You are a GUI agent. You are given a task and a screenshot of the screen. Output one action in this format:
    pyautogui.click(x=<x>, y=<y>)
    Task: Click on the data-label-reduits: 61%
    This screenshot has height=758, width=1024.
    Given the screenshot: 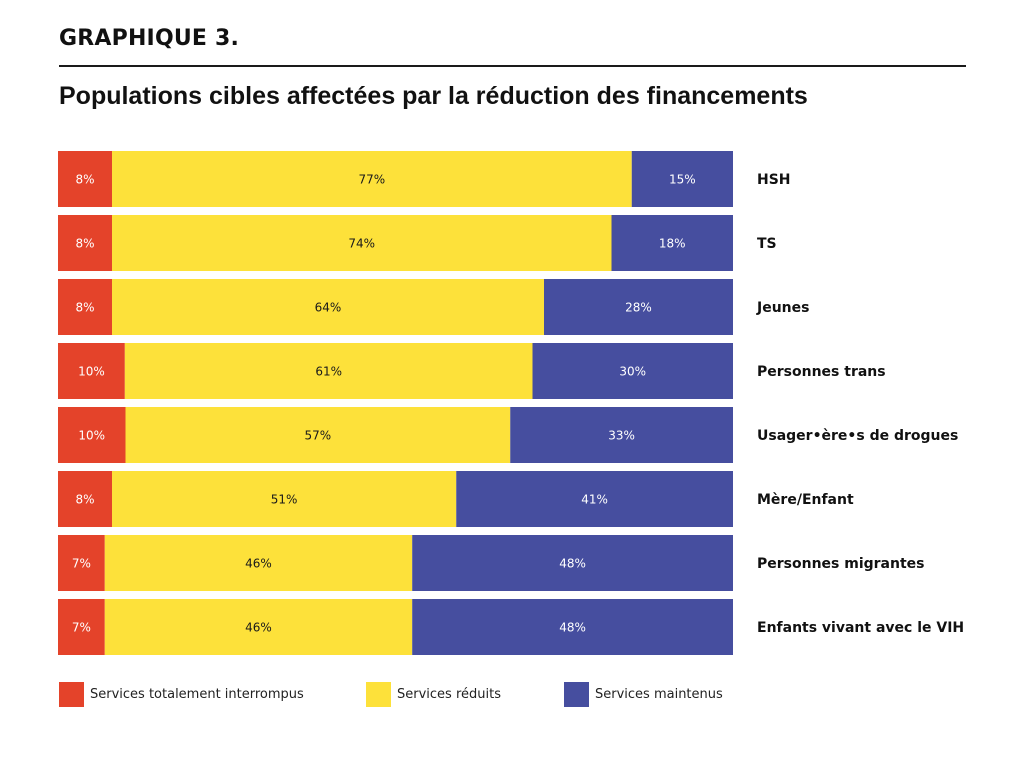 What is the action you would take?
    pyautogui.click(x=328, y=372)
    